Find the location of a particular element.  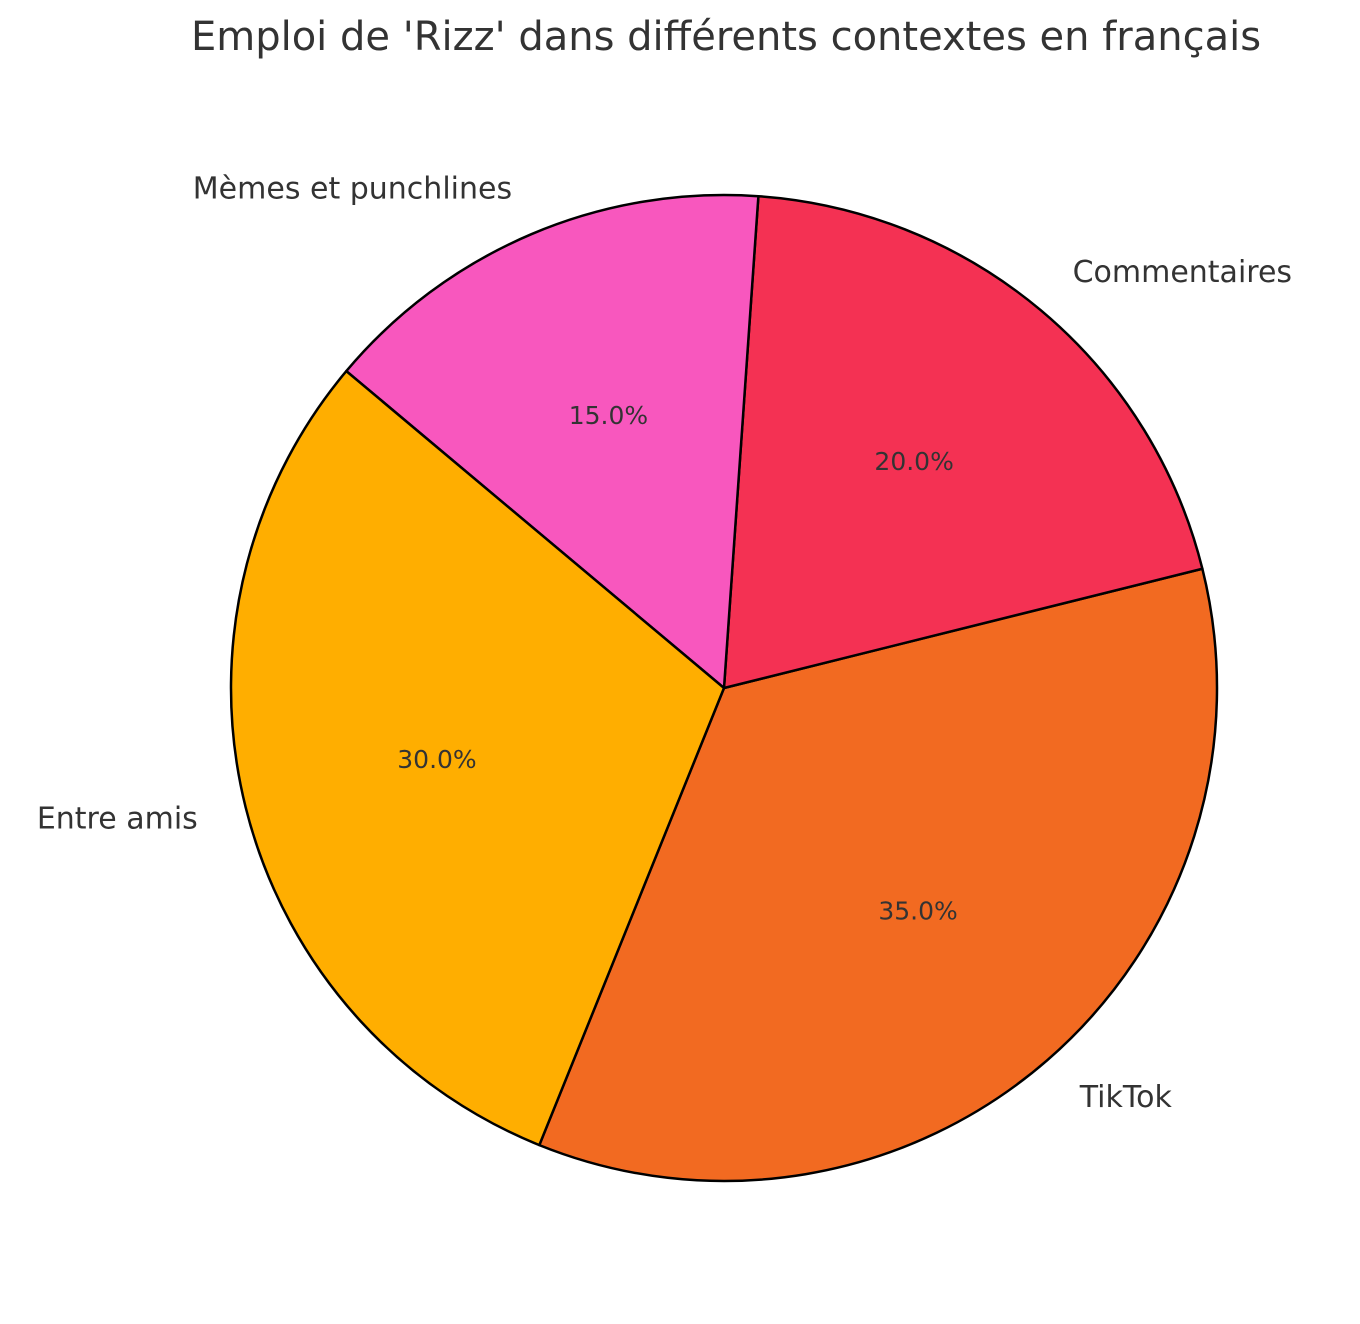

percent-label: 35.0% is located at coordinates (917, 911).